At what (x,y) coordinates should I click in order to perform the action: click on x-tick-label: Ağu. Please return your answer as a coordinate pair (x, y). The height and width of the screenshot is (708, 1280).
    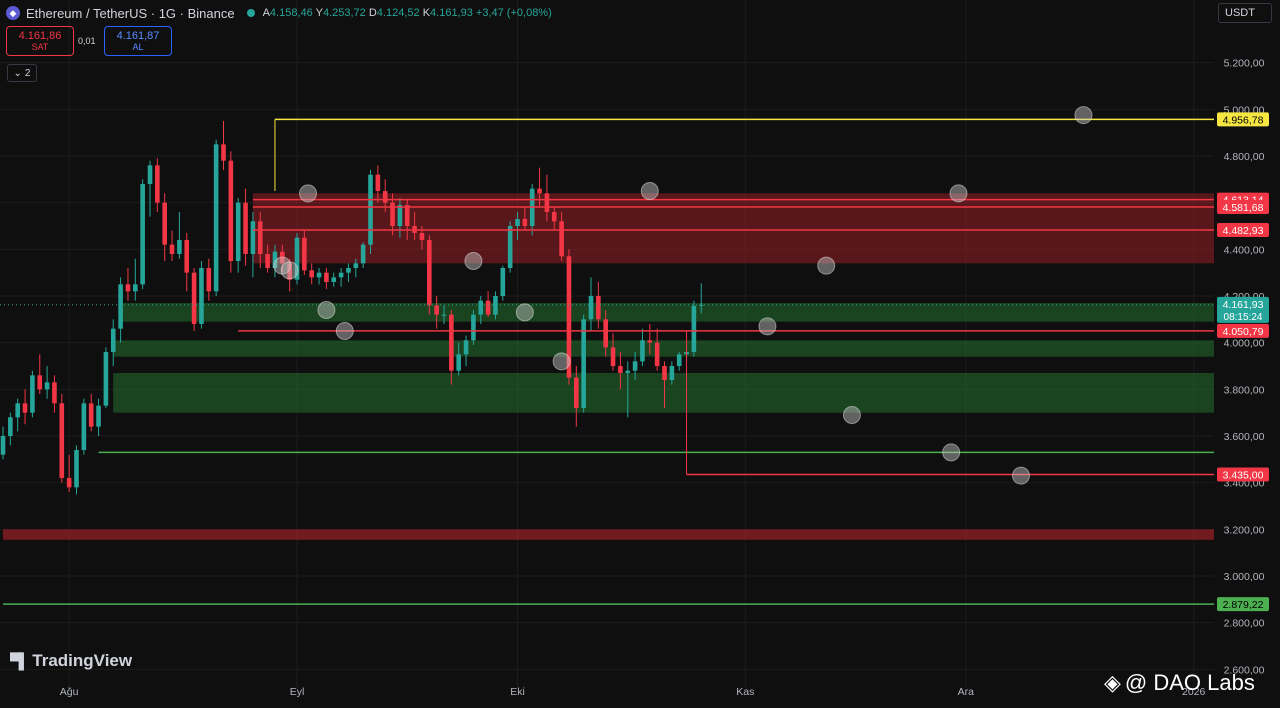
    Looking at the image, I should click on (69, 692).